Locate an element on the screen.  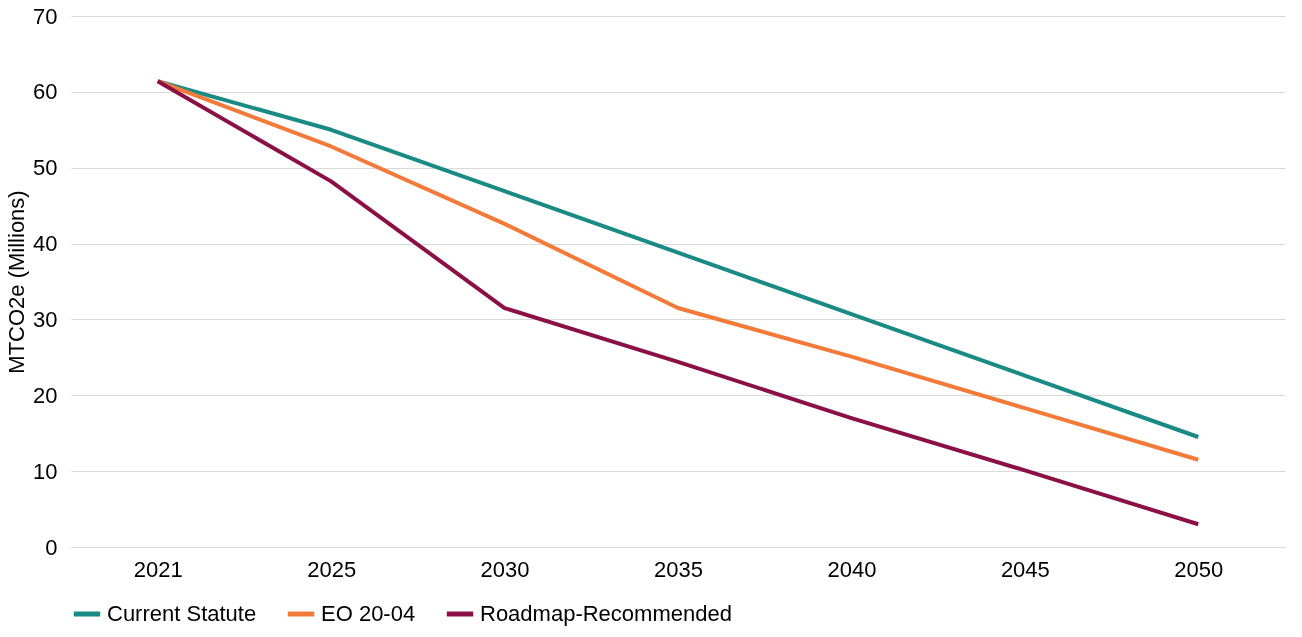
y-tick-label: 20 is located at coordinates (45, 395).